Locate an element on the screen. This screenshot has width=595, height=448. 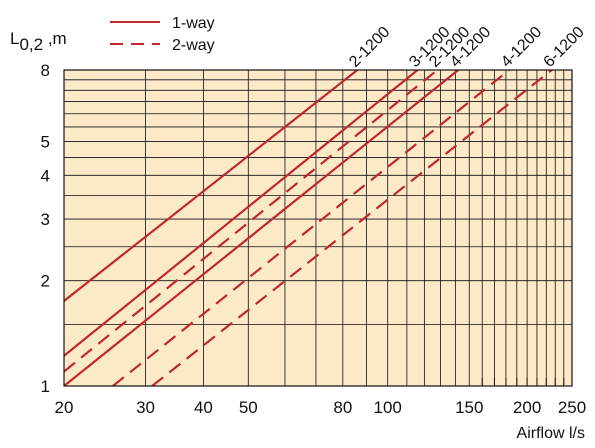
x-axis-label: Airflow l/s is located at coordinates (551, 433).